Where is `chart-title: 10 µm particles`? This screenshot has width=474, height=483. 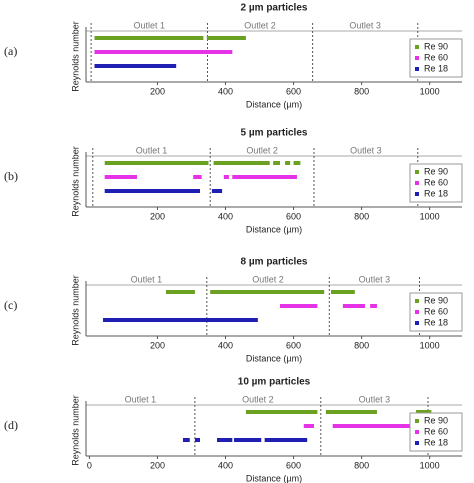 chart-title: 10 µm particles is located at coordinates (274, 382).